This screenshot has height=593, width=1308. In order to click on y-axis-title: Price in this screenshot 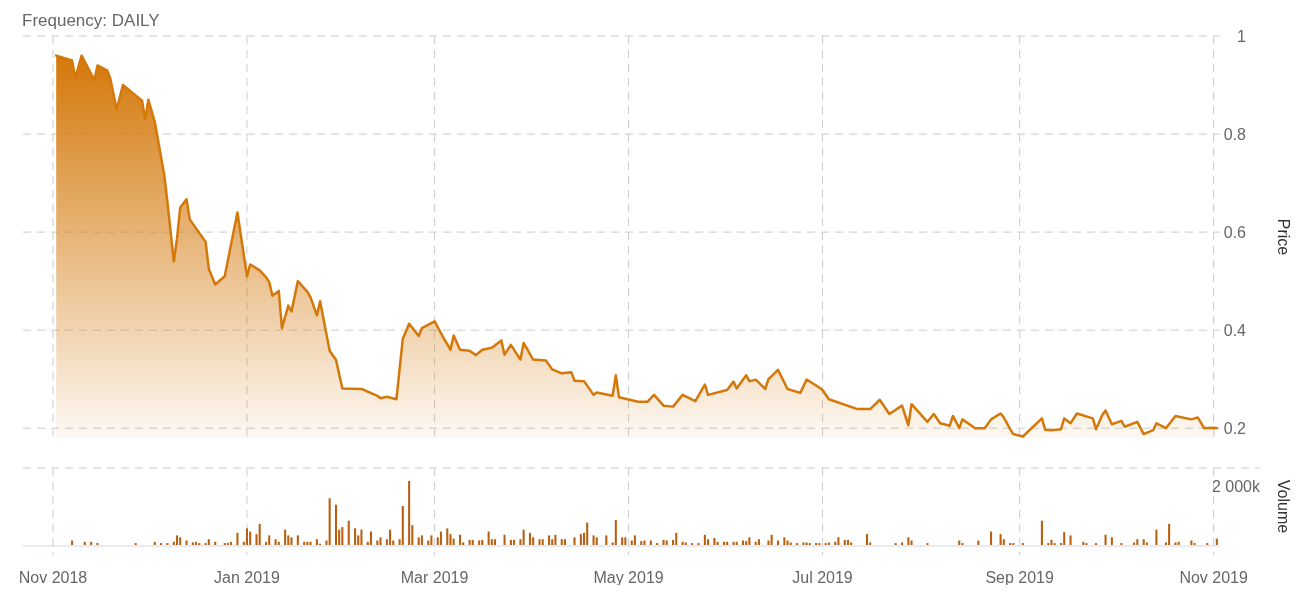, I will do `click(1283, 237)`.